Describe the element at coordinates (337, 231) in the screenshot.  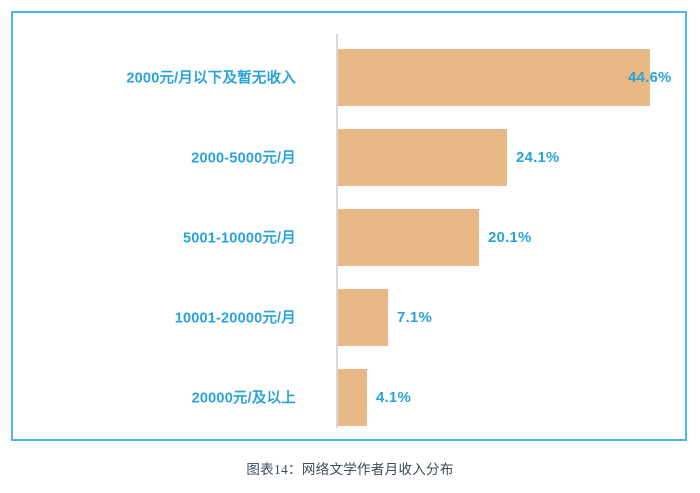
I see `category-axis-line` at that location.